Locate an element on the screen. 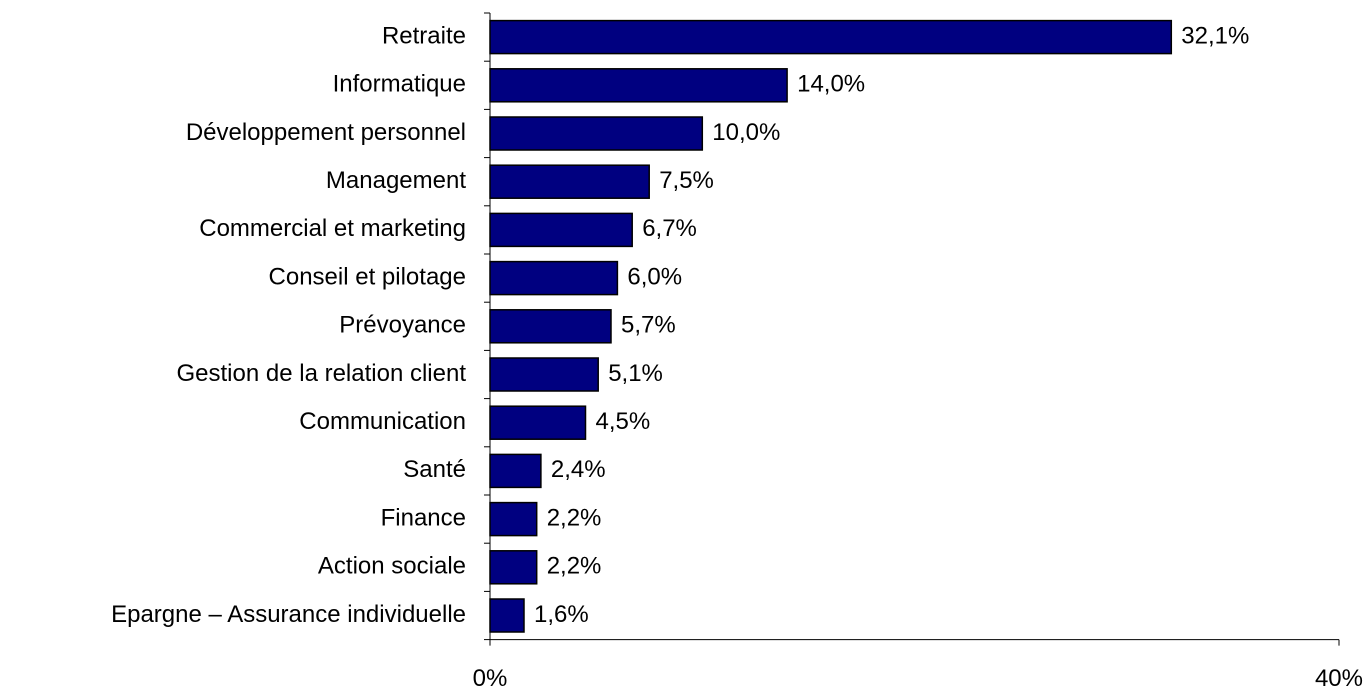  value-label: 32,1% is located at coordinates (1215, 35).